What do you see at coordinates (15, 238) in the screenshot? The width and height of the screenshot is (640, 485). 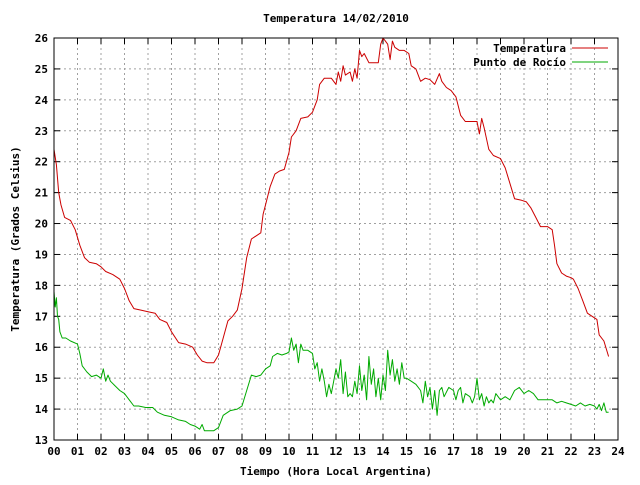 I see `y-axis-label: Temperatura (Grados Celsius)` at bounding box center [15, 238].